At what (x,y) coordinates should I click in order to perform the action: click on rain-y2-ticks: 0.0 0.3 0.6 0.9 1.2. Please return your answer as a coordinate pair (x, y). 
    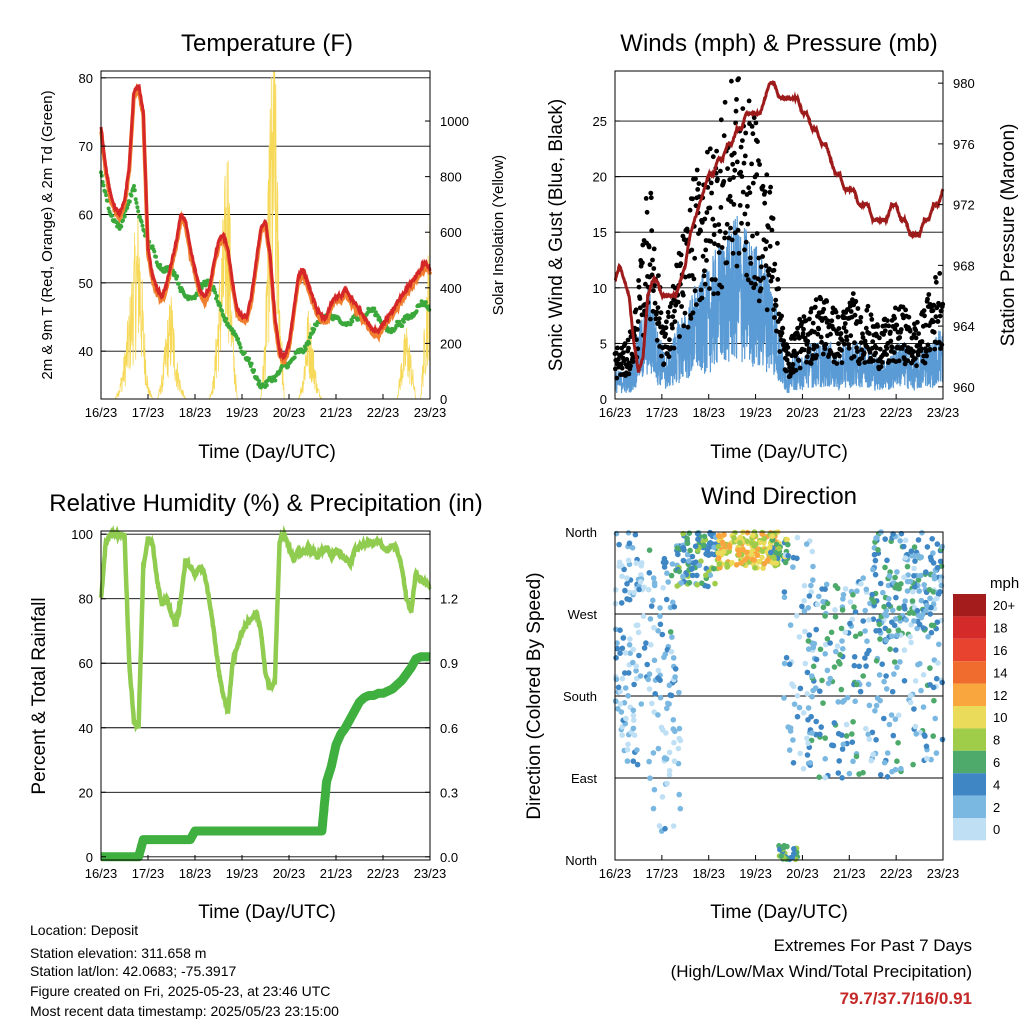
    Looking at the image, I should click on (441, 728).